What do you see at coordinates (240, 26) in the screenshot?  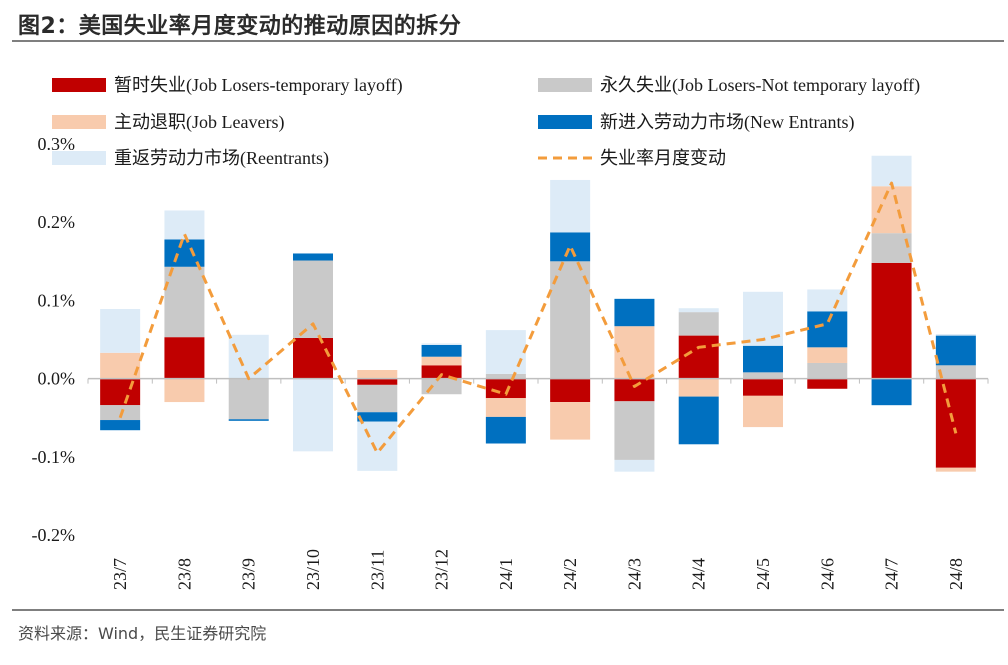 I see `chart-title: 图2：美国失业率月度变动的推动原因的拆分` at bounding box center [240, 26].